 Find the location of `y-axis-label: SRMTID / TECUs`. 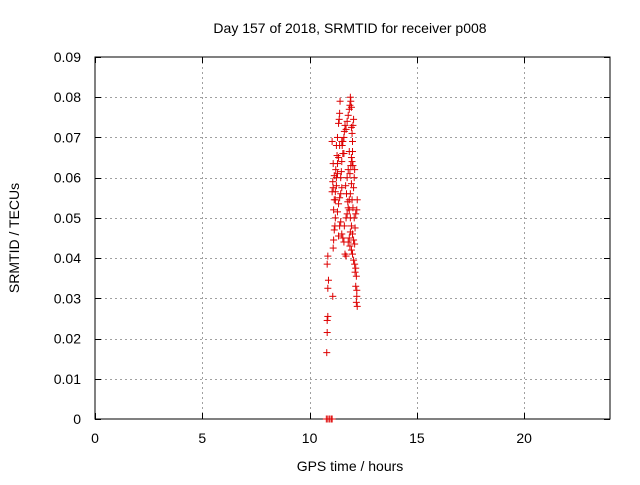

y-axis-label: SRMTID / TECUs is located at coordinates (14, 238).